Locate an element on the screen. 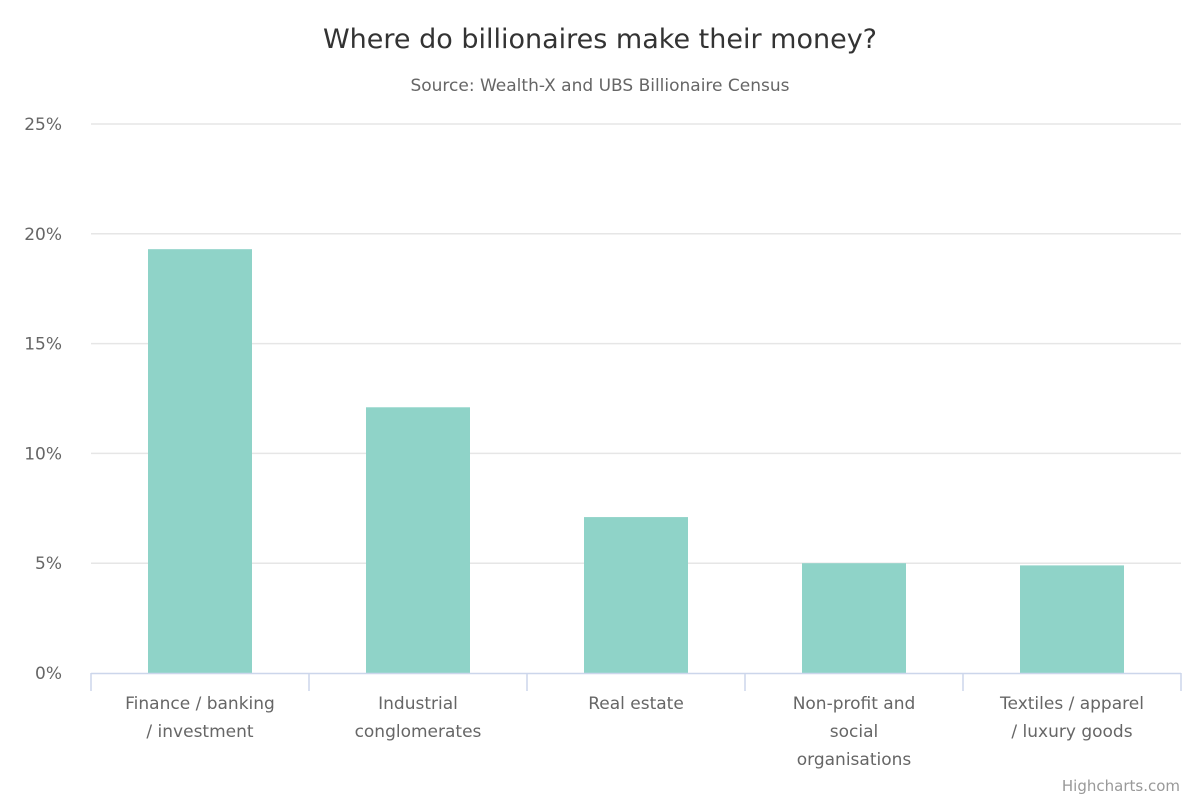 This screenshot has height=800, width=1200. x-tick-label-line: / luxury goods is located at coordinates (1071, 732).